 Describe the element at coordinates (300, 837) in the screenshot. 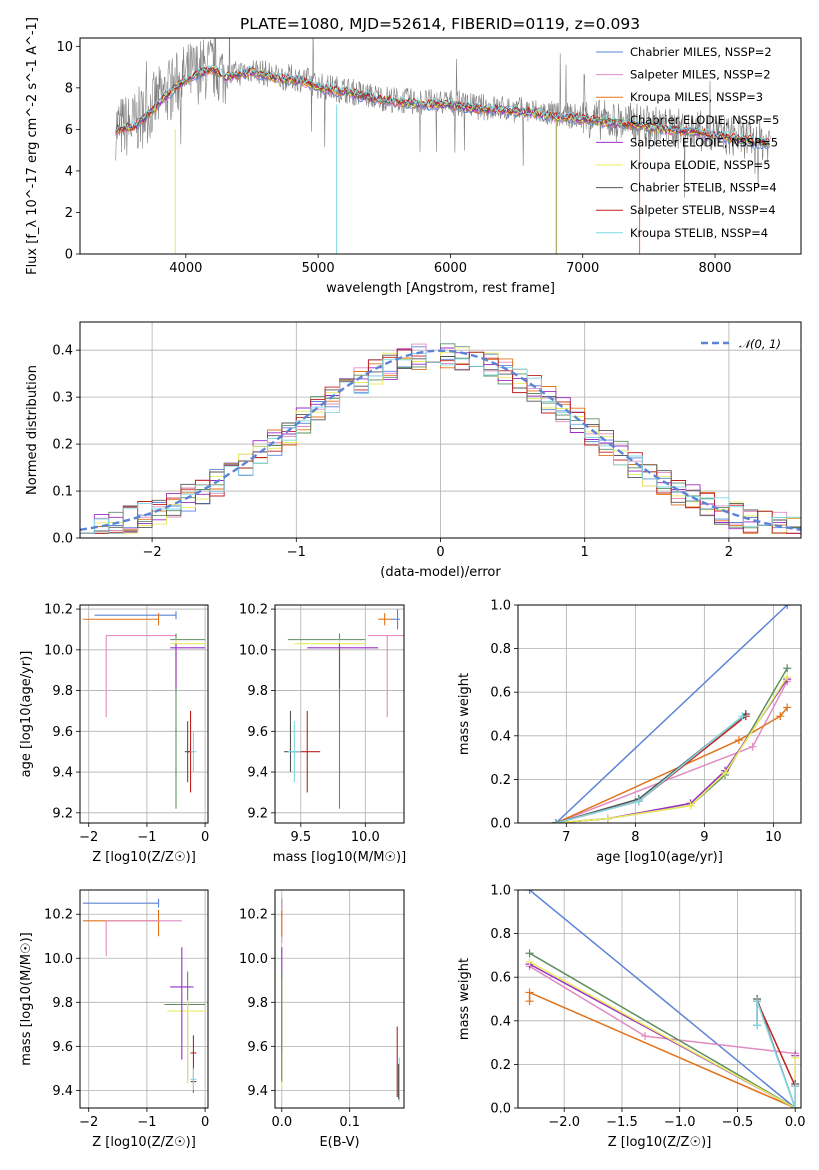

I see `x-tick-label: 9.5` at that location.